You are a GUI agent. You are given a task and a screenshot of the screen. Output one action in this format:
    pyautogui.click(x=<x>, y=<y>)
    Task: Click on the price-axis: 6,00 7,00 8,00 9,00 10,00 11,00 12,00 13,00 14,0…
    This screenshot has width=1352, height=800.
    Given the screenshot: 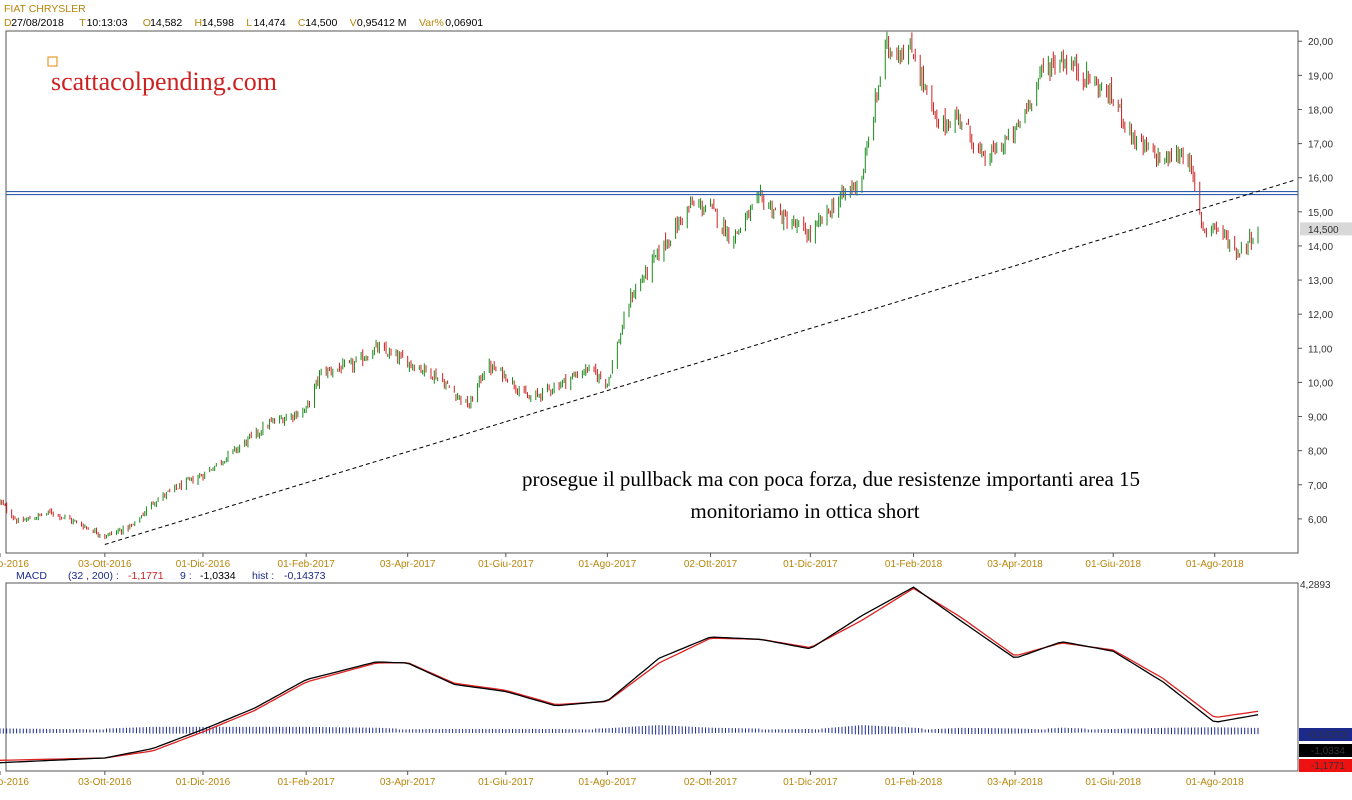 What is the action you would take?
    pyautogui.click(x=1315, y=281)
    